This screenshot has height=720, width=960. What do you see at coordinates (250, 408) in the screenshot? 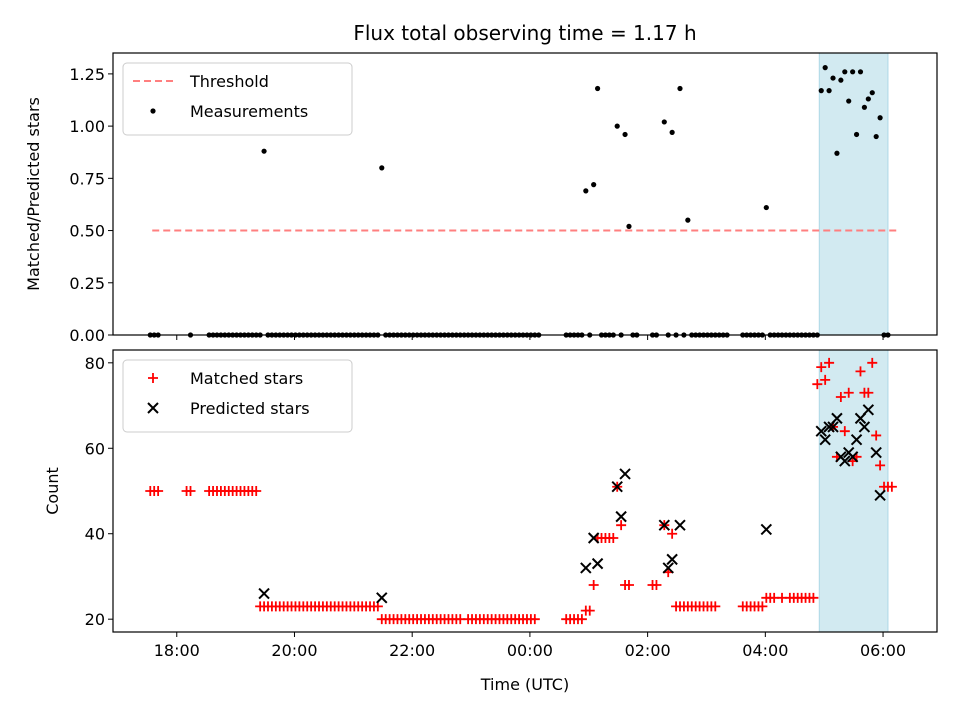
I see `legend-label: Predicted stars` at bounding box center [250, 408].